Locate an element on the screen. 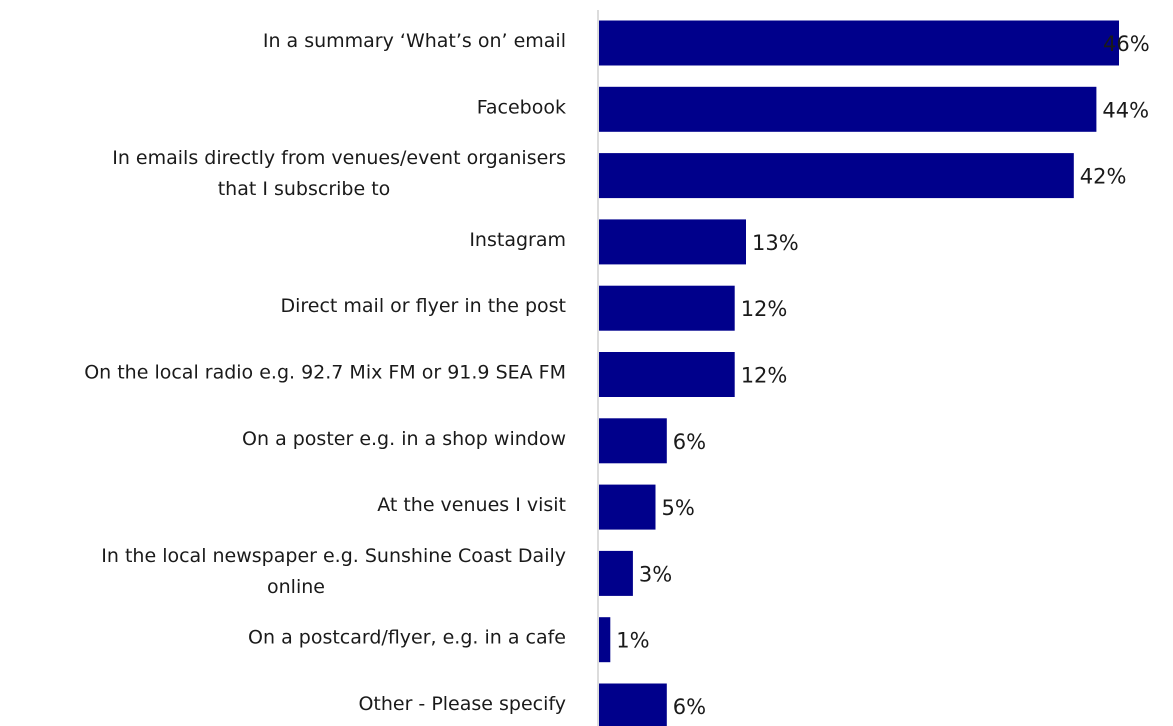 This screenshot has height=726, width=1173. value-label-3: 42% is located at coordinates (1103, 177).